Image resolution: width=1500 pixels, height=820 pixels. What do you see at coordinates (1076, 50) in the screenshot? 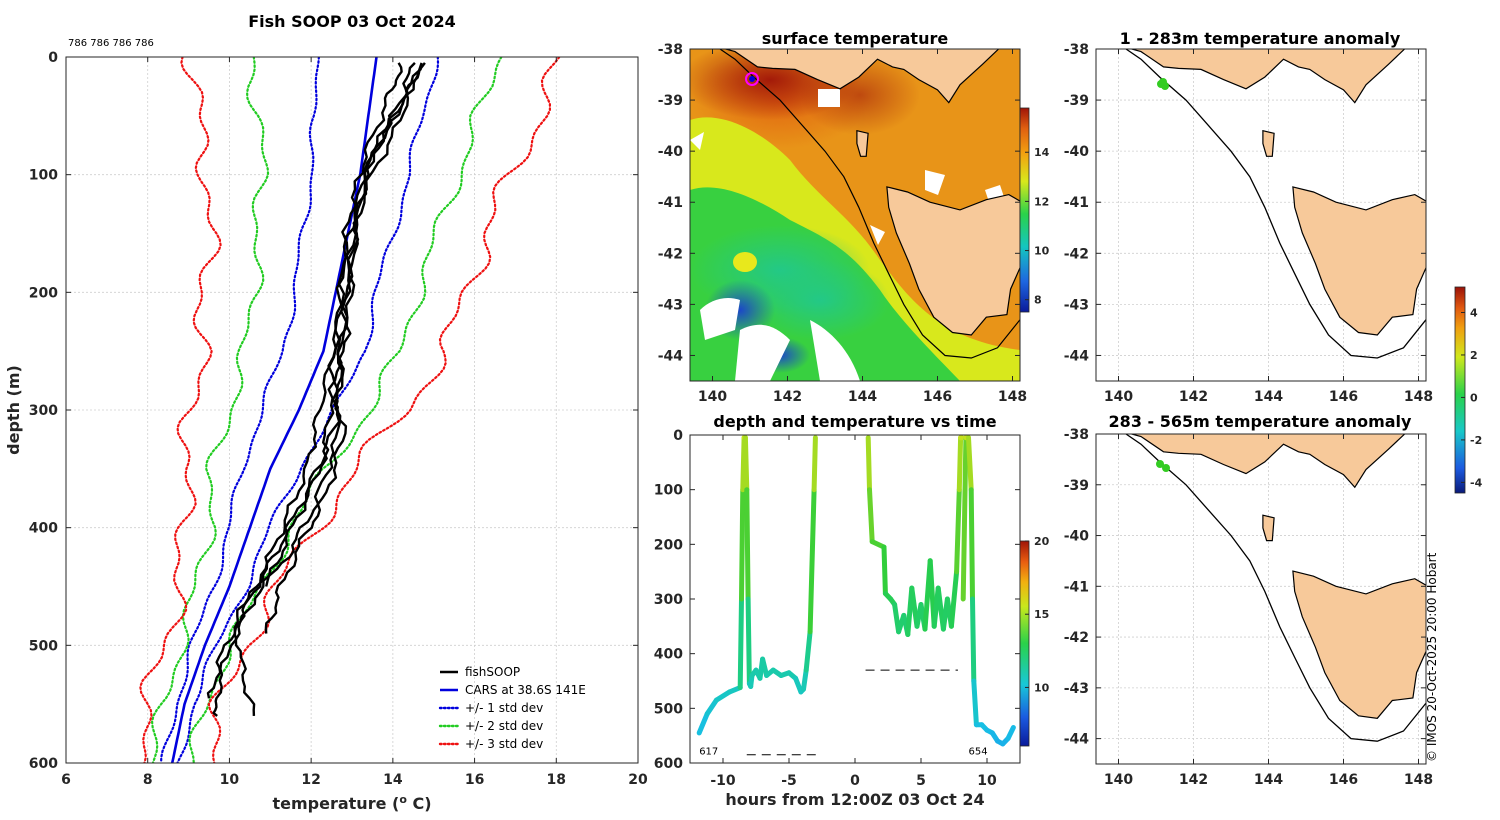
I see `anomaly-upper-y-tick-label: -38` at bounding box center [1076, 50].